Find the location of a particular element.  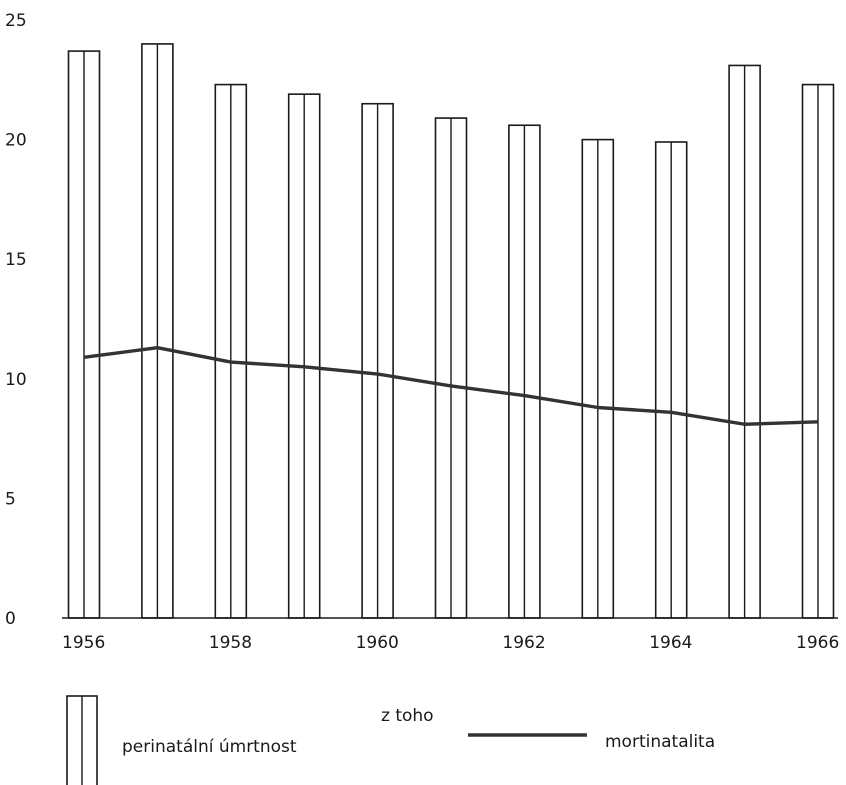

legend-label-perinatalni-umrtnost: perinatální úmrtnost is located at coordinates (209, 747).